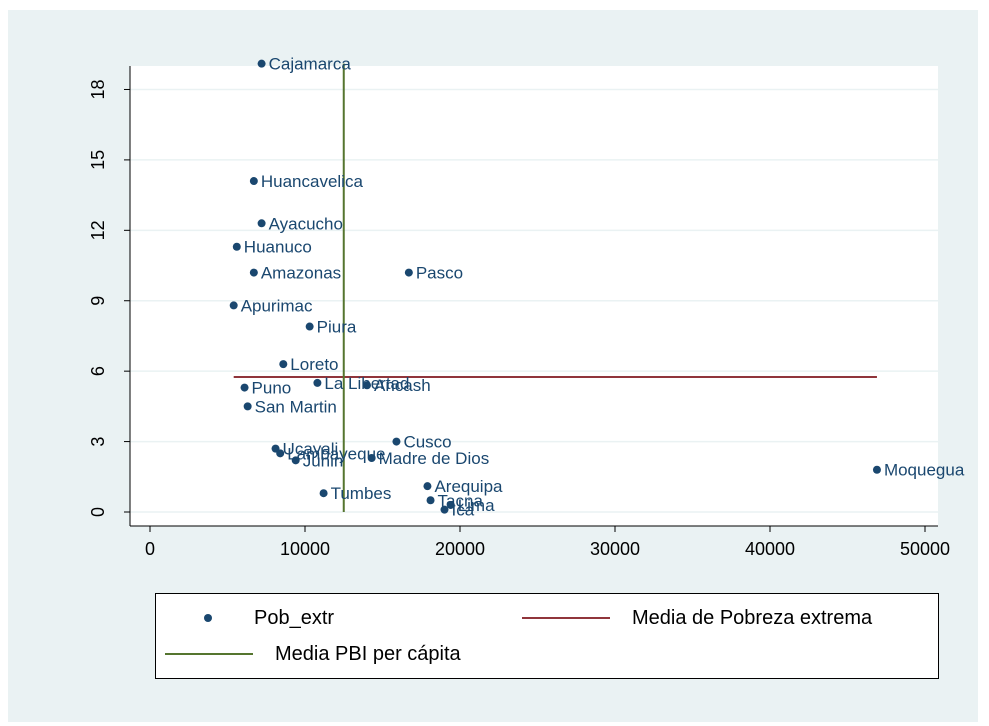 The image size is (989, 726). What do you see at coordinates (98, 89) in the screenshot?
I see `y-tick-label: 18` at bounding box center [98, 89].